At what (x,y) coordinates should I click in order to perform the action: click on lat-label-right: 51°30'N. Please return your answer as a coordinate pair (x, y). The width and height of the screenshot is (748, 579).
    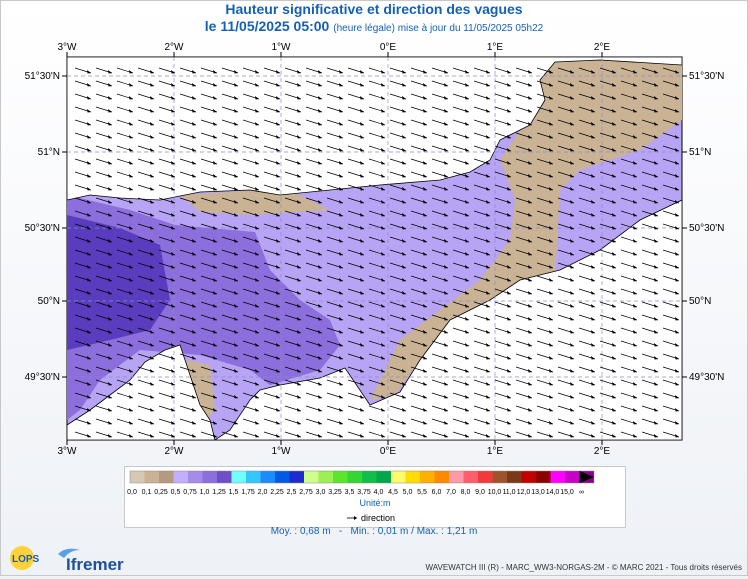
    Looking at the image, I should click on (706, 76).